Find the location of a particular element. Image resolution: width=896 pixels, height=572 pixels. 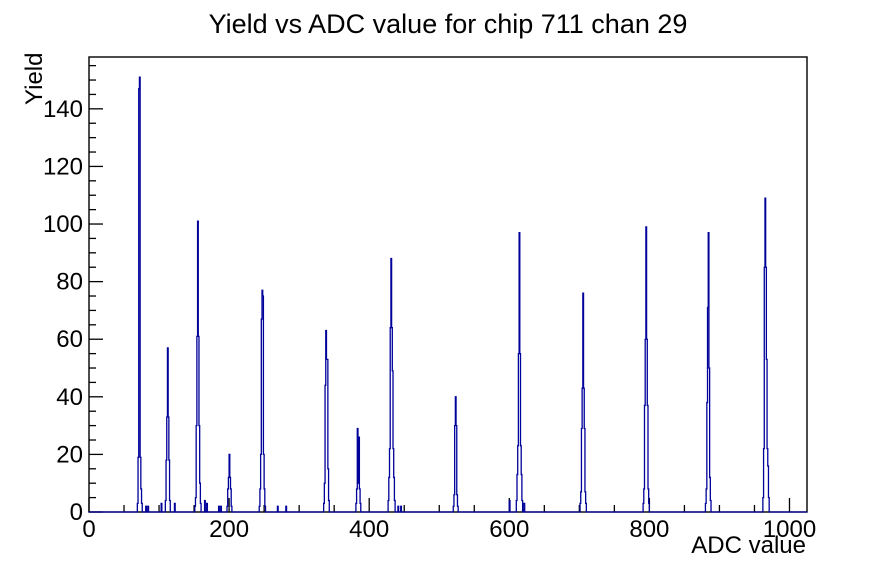

x-tick-label: 600 is located at coordinates (509, 529).